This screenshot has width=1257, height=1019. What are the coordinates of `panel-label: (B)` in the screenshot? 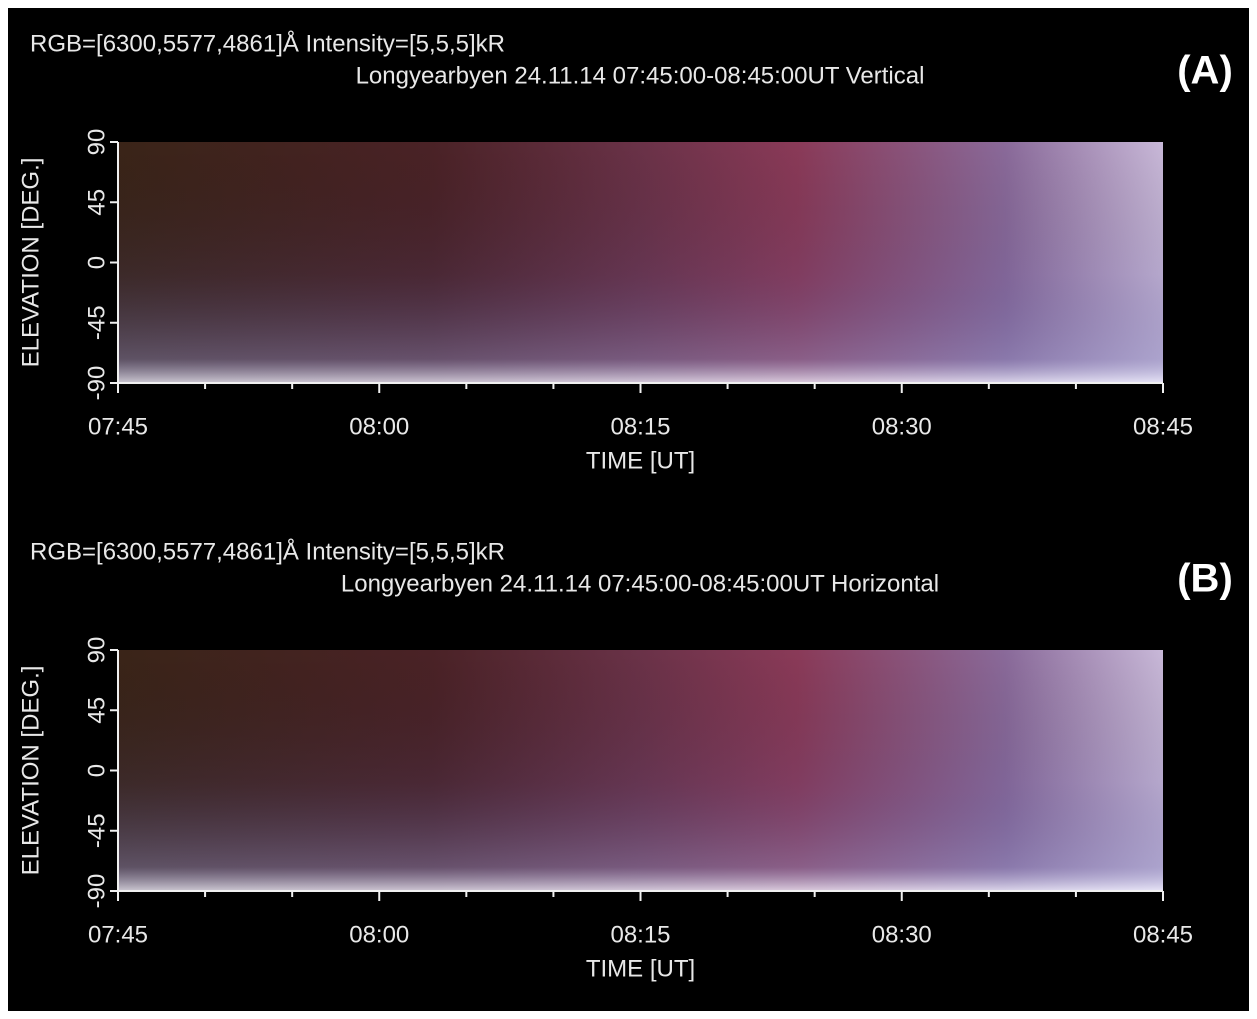 It's located at (1205, 579).